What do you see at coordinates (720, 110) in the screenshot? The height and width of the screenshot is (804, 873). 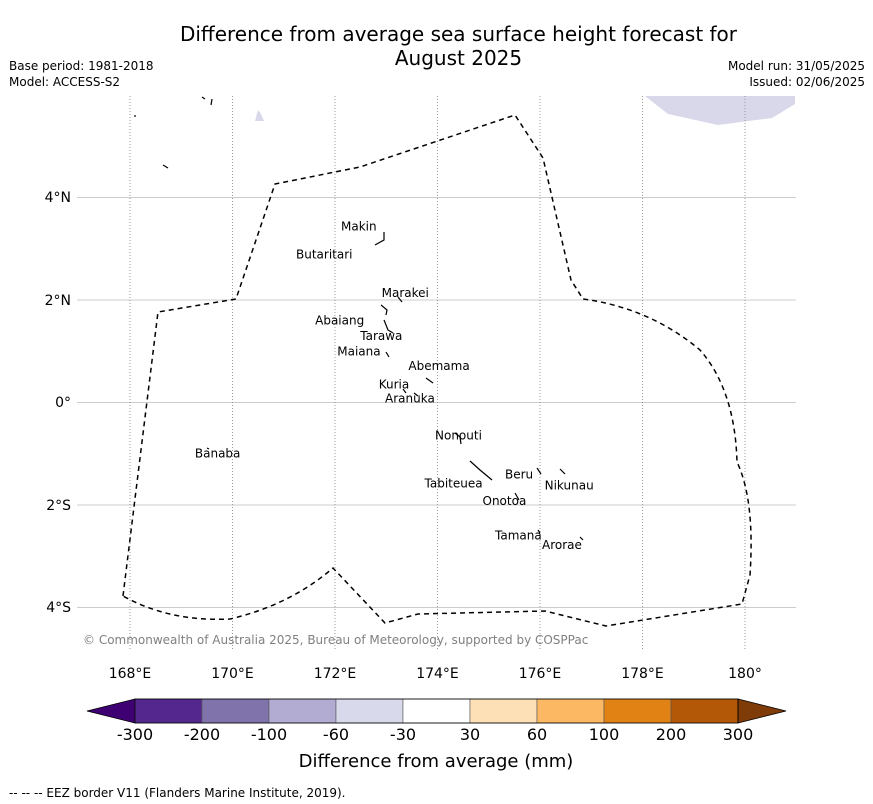 I see `northeast-shaded-region` at bounding box center [720, 110].